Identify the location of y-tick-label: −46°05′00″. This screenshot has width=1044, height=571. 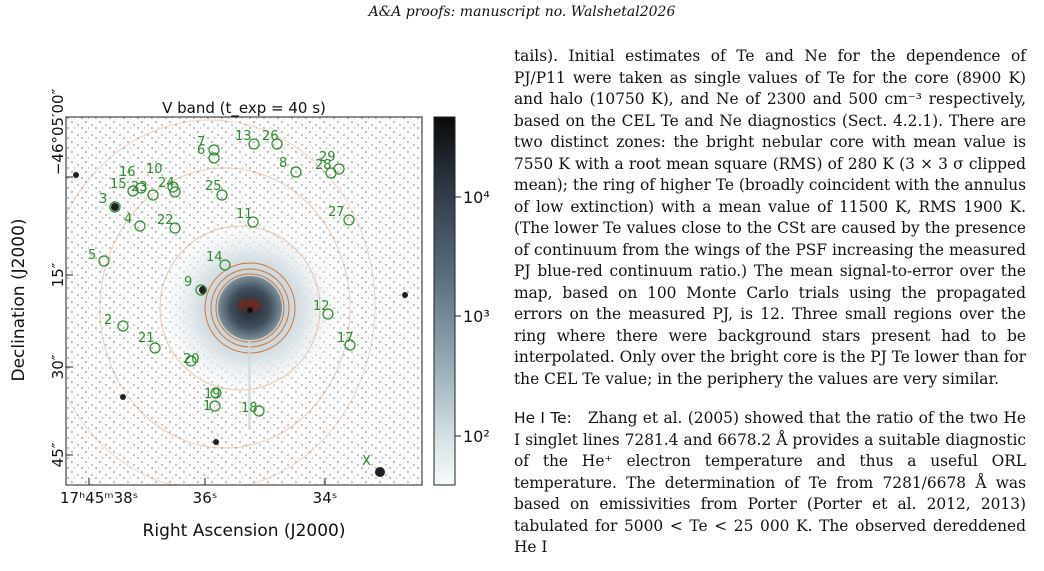
(58, 131).